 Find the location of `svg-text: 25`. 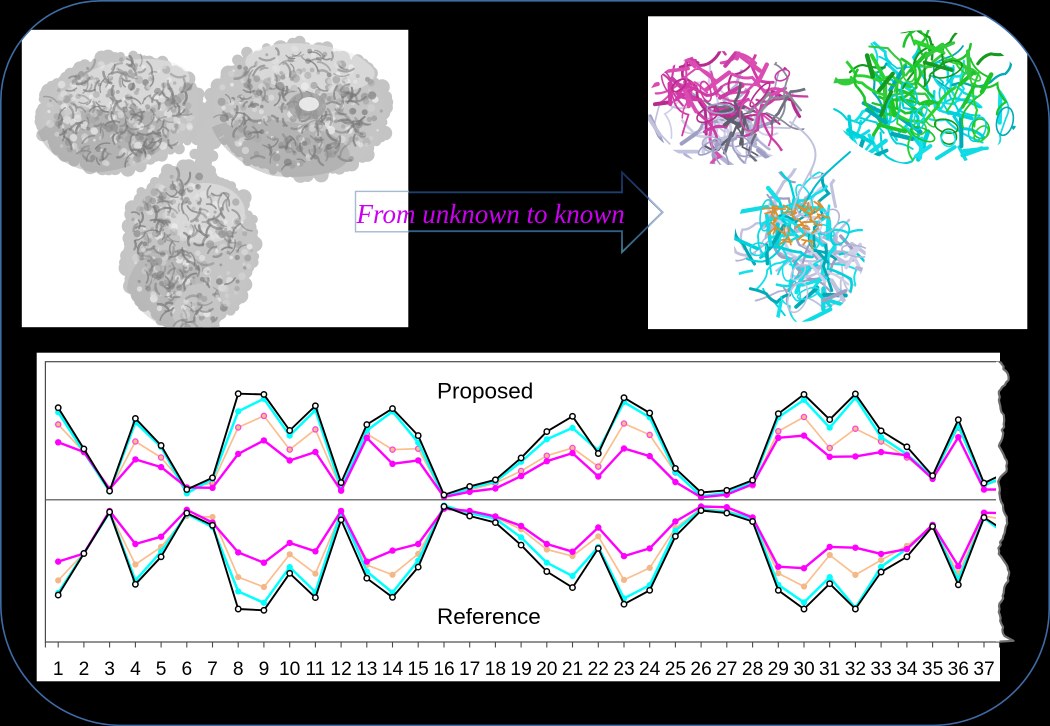

svg-text: 25 is located at coordinates (675, 669).